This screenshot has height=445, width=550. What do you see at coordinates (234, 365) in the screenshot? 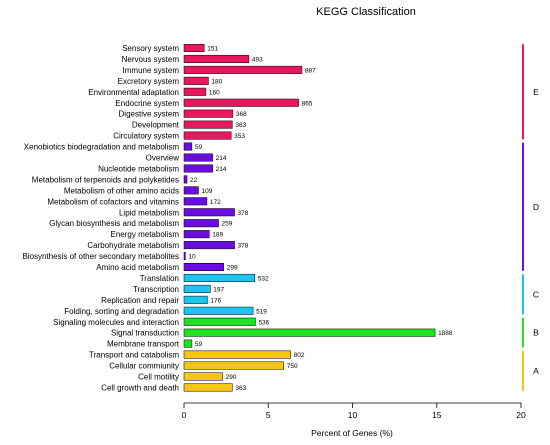
I see `bar-cellular-commiunity` at bounding box center [234, 365].